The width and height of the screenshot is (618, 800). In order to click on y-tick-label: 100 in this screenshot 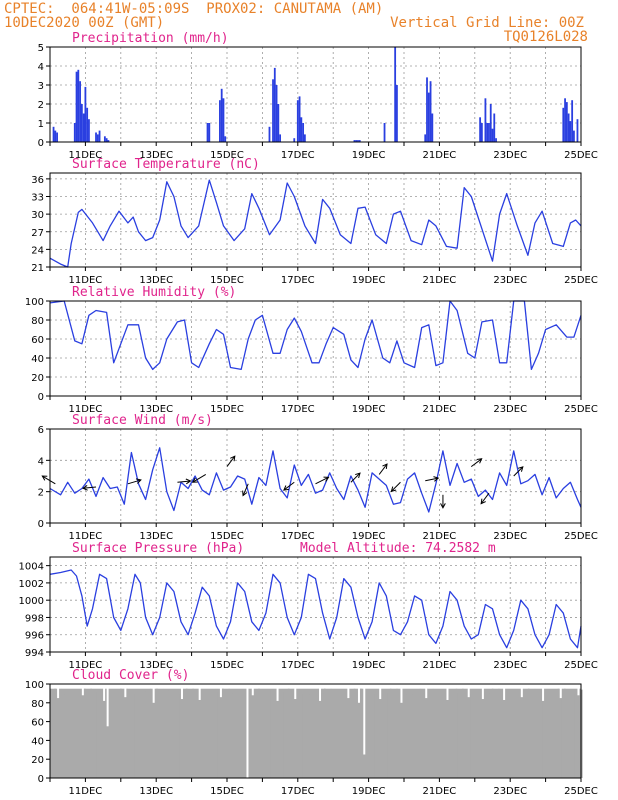, I will do `click(34, 685)`.